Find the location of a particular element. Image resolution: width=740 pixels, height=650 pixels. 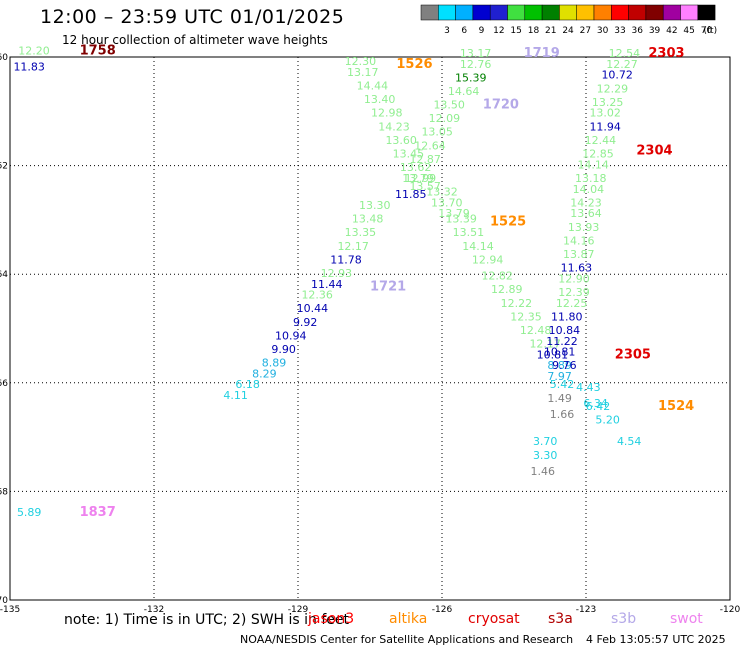

swh-value: 10.84 is located at coordinates (565, 330).